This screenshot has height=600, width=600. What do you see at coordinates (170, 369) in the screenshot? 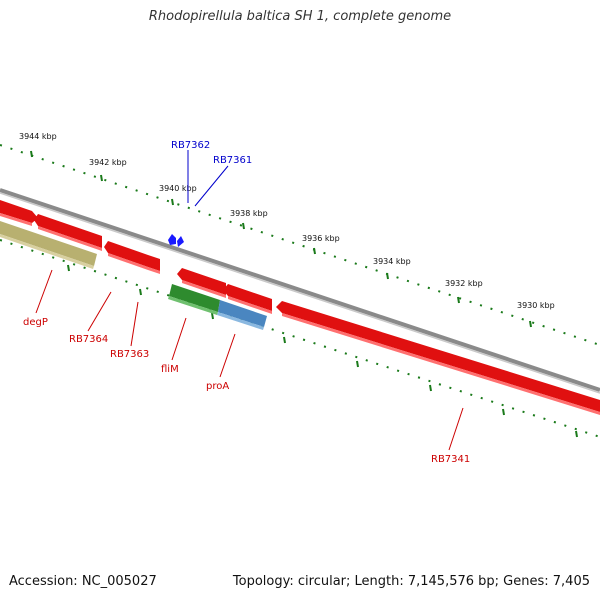
I see `gene-label-fliM: fliM` at bounding box center [170, 369].